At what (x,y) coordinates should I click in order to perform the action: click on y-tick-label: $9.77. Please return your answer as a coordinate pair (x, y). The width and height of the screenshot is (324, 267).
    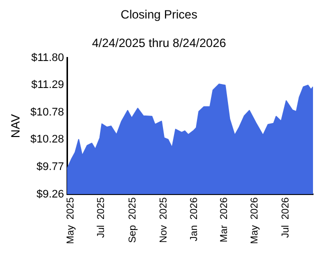
    Looking at the image, I should click on (50, 166).